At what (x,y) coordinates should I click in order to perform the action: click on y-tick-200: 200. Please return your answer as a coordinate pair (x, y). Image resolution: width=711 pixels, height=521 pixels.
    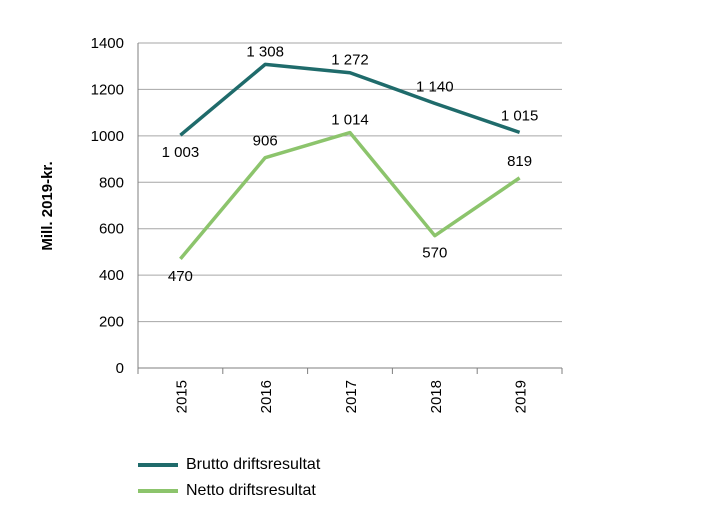
    Looking at the image, I should click on (111, 322).